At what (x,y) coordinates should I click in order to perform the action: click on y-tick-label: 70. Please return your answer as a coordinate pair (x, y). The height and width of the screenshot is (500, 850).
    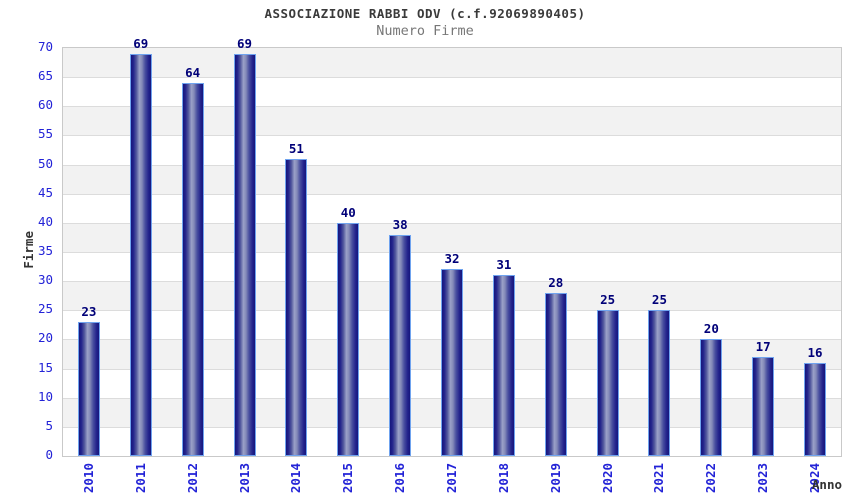
    Looking at the image, I should click on (45, 46).